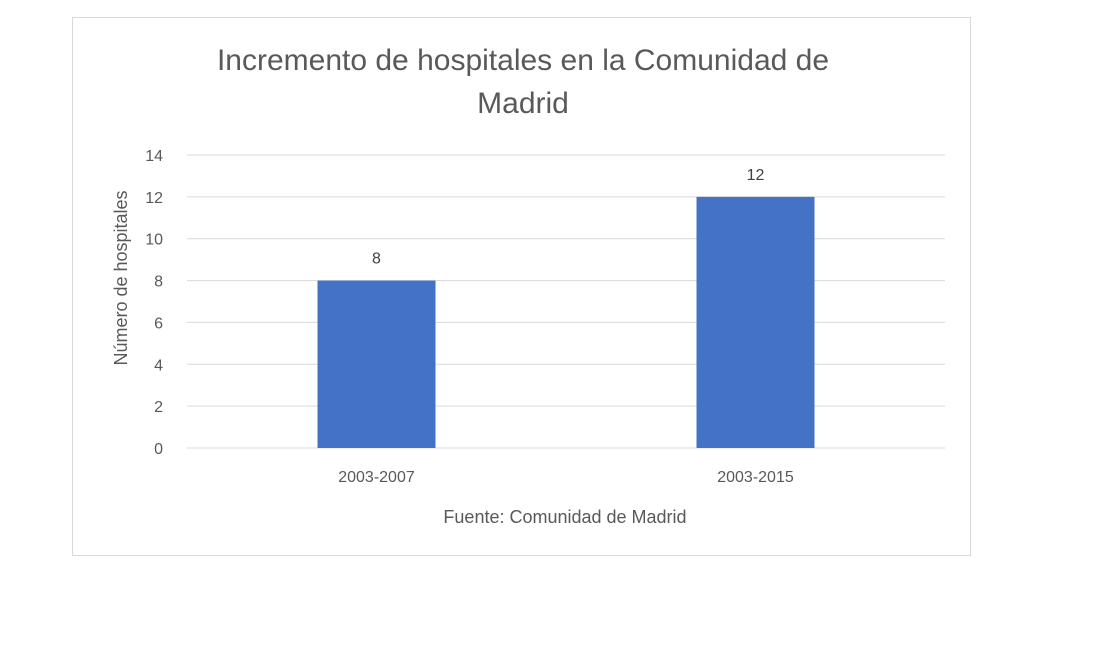 This screenshot has height=648, width=1120. I want to click on y-axis-ticks: 0 2 4 6 8 10 12 14, so click(154, 303).